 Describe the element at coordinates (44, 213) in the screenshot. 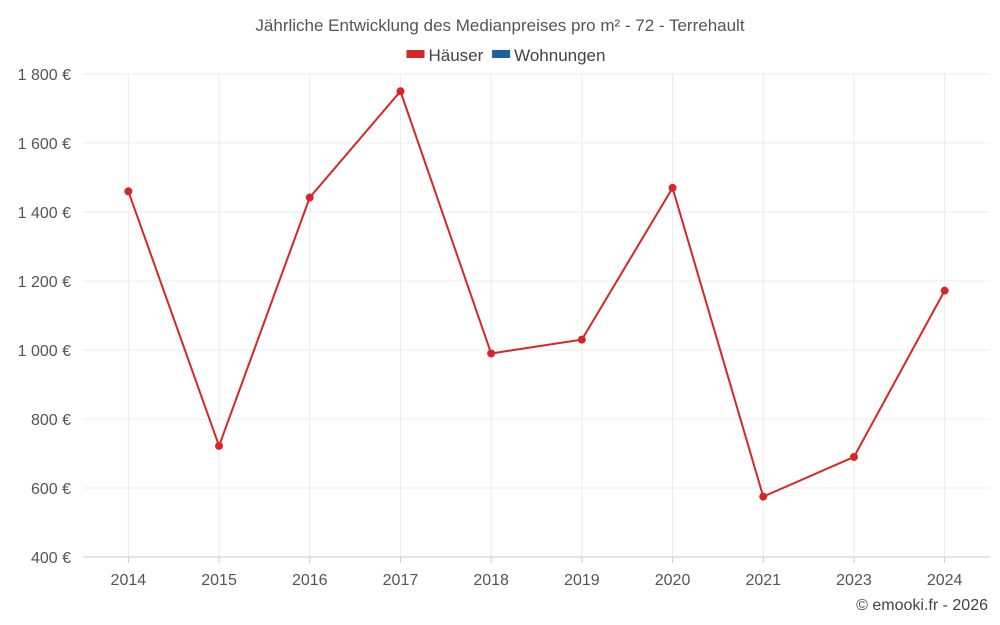

I see `y-tick-label: 1 400 €` at that location.